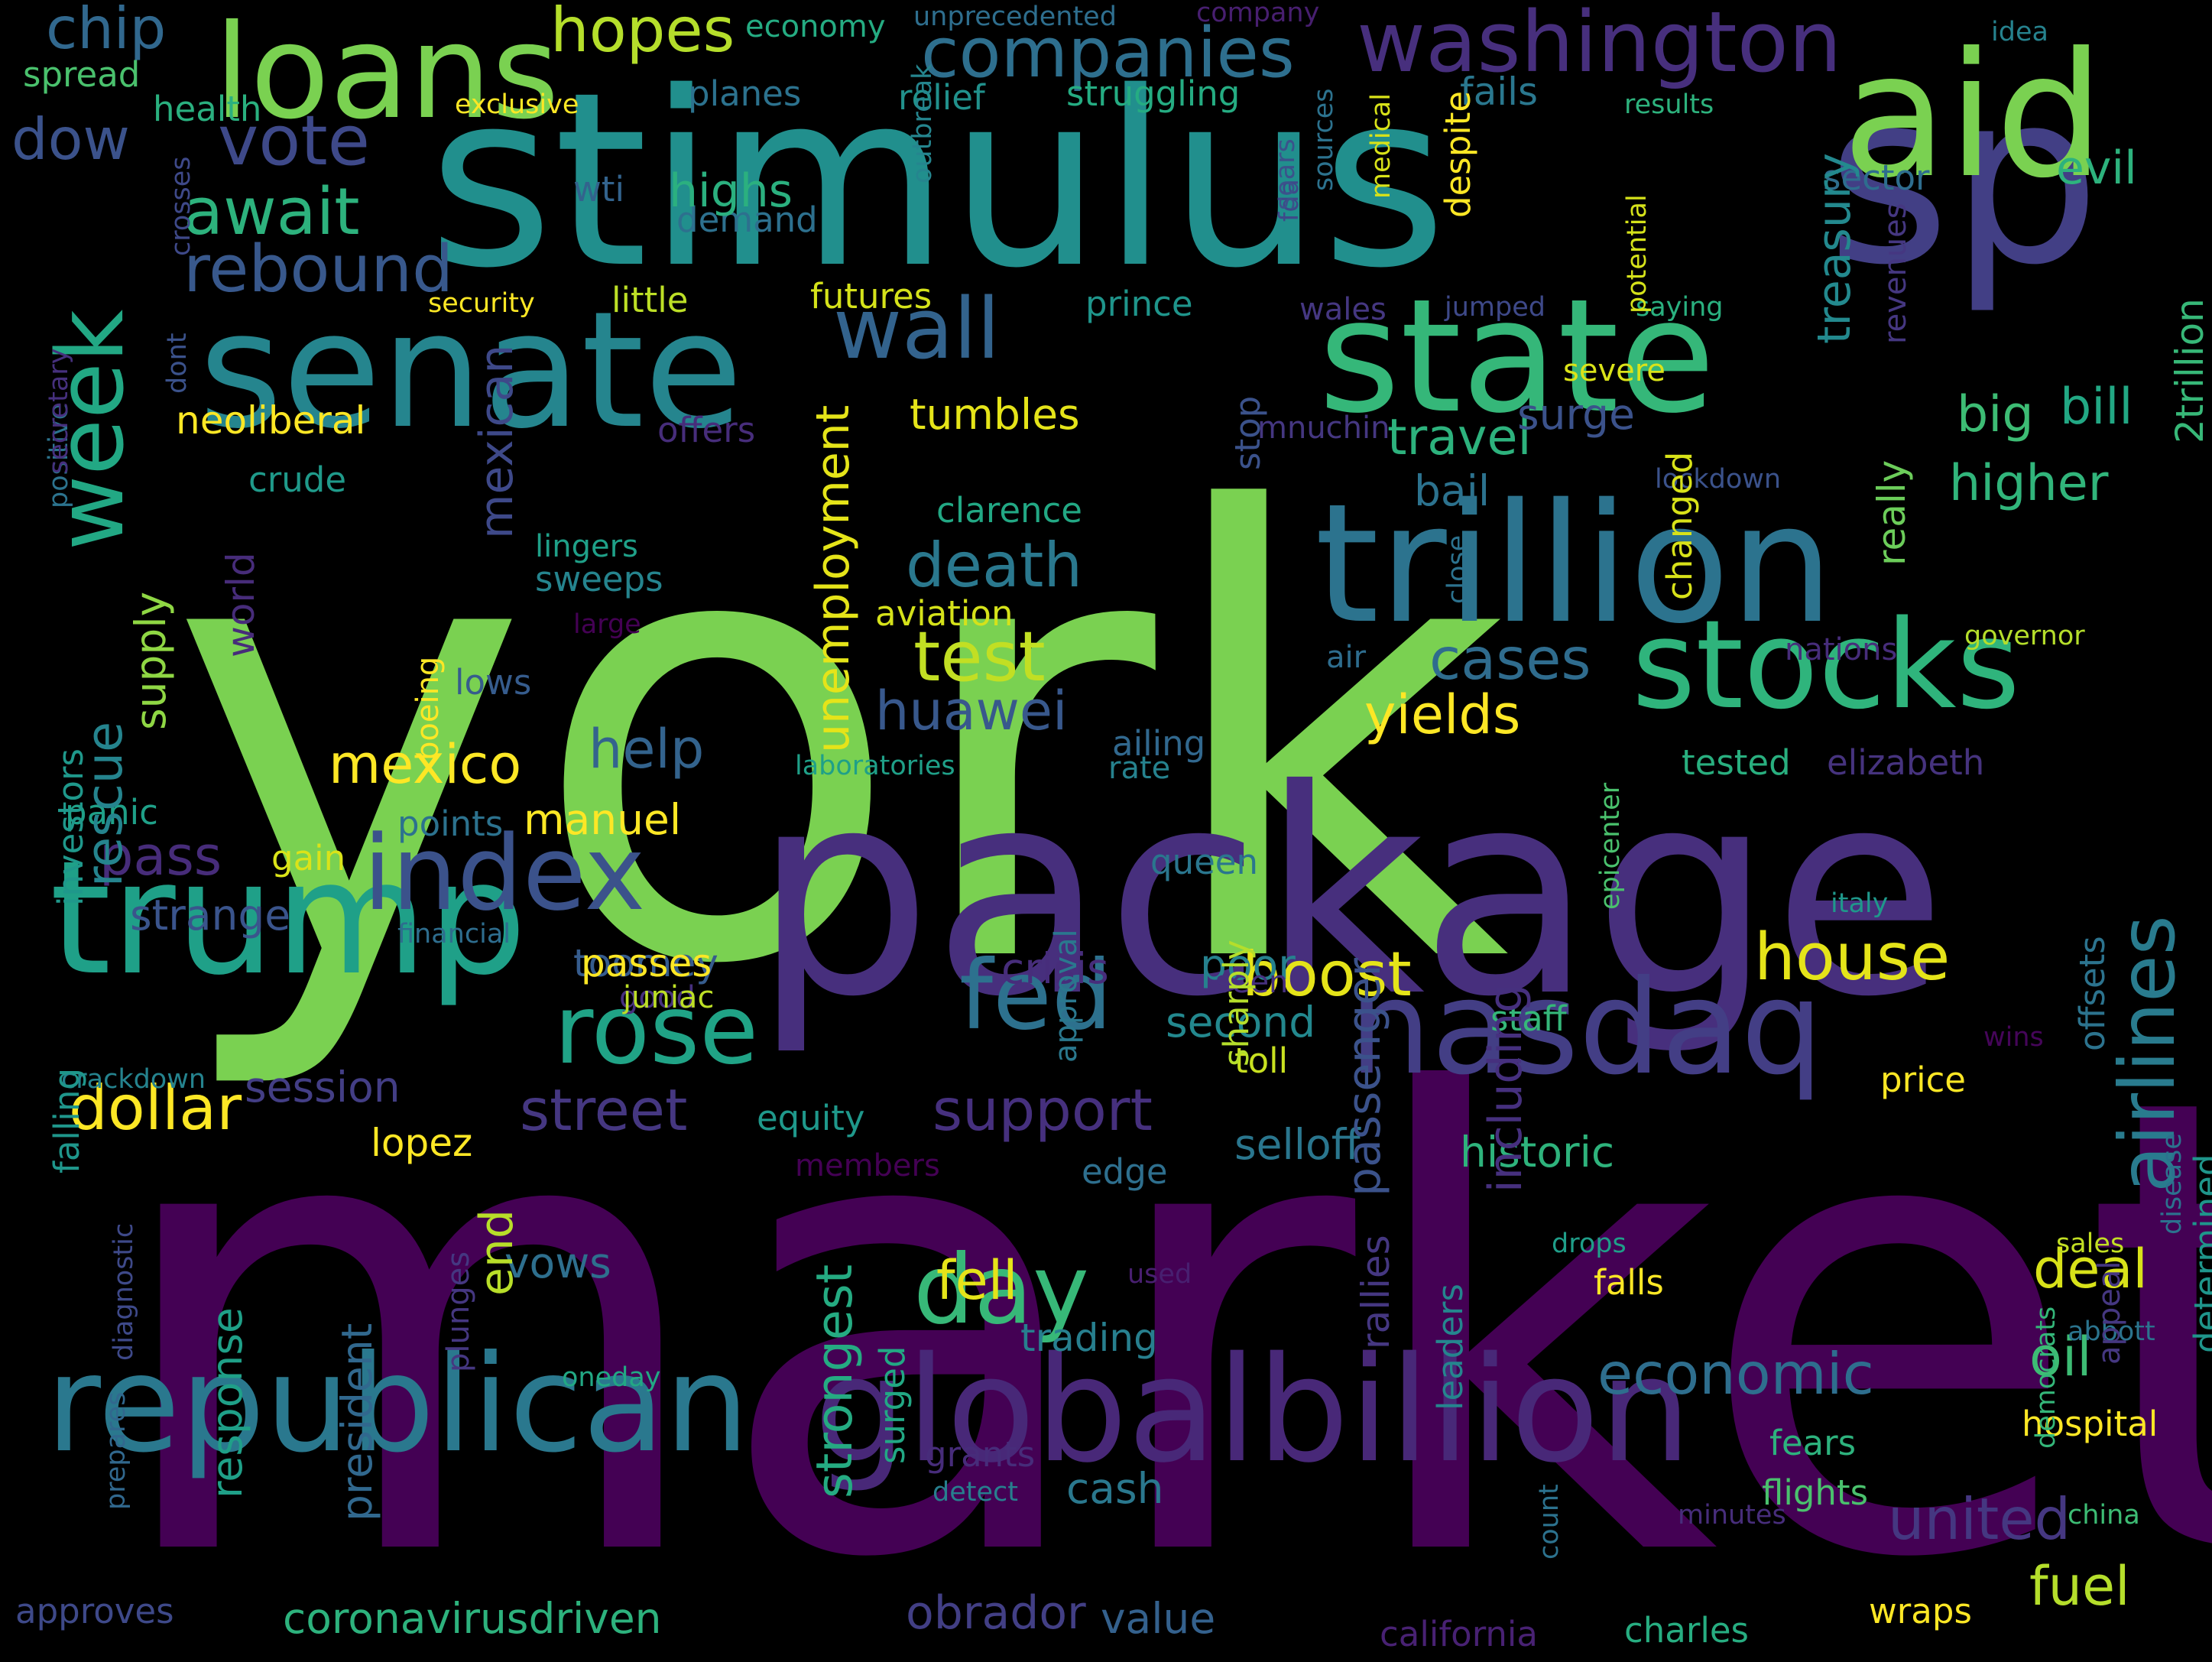 This screenshot has height=1662, width=2212. Describe the element at coordinates (1204, 862) in the screenshot. I see `word-queen: queen` at that location.